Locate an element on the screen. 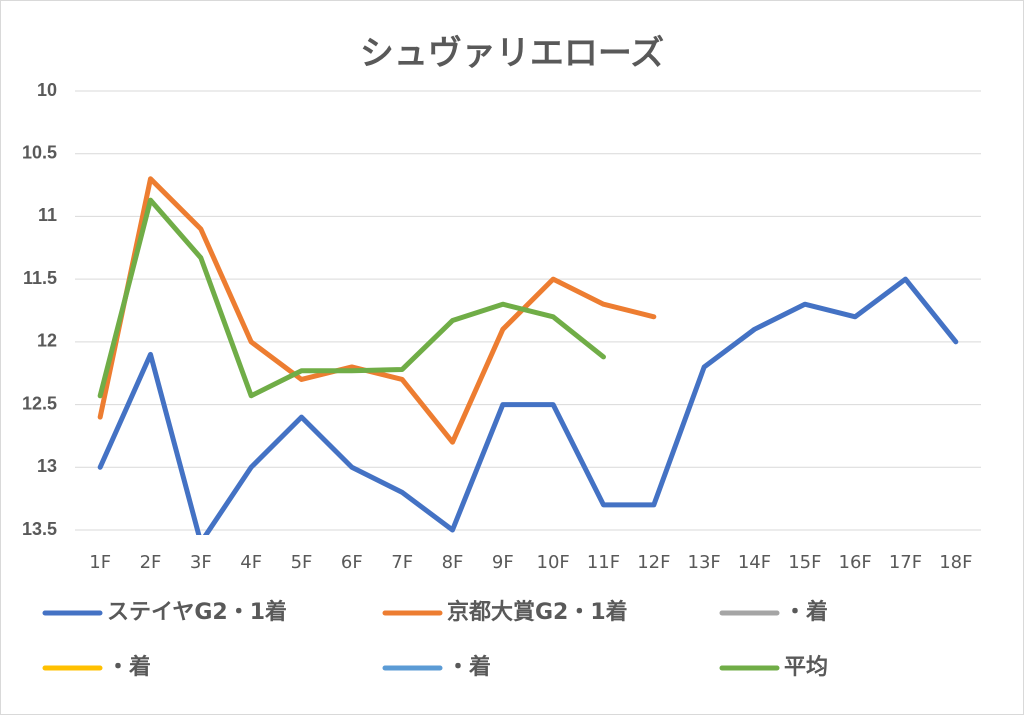 Image resolution: width=1024 pixels, height=715 pixels. chart-title: シュヴァリエローズ is located at coordinates (512, 54).